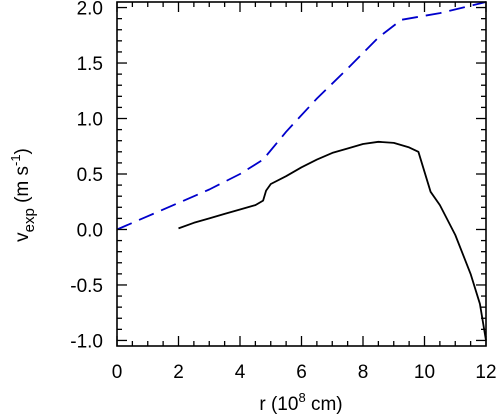  Describe the element at coordinates (90, 64) in the screenshot. I see `y-tick-label: 1.5` at that location.